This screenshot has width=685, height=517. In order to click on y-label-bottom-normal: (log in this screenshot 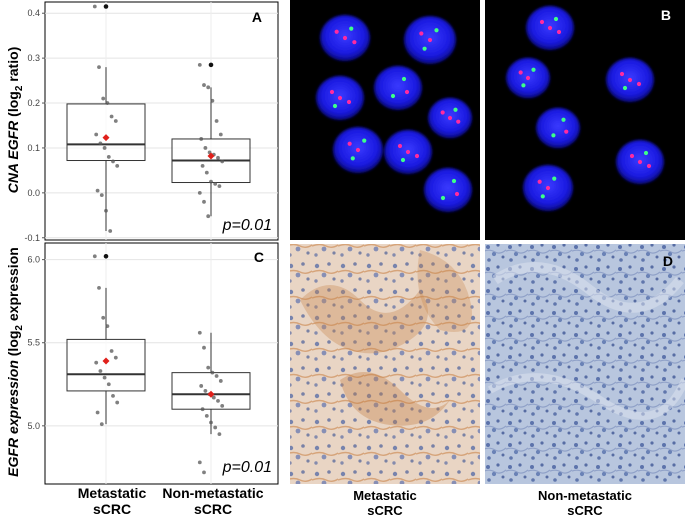, I will do `click(13, 346)`.